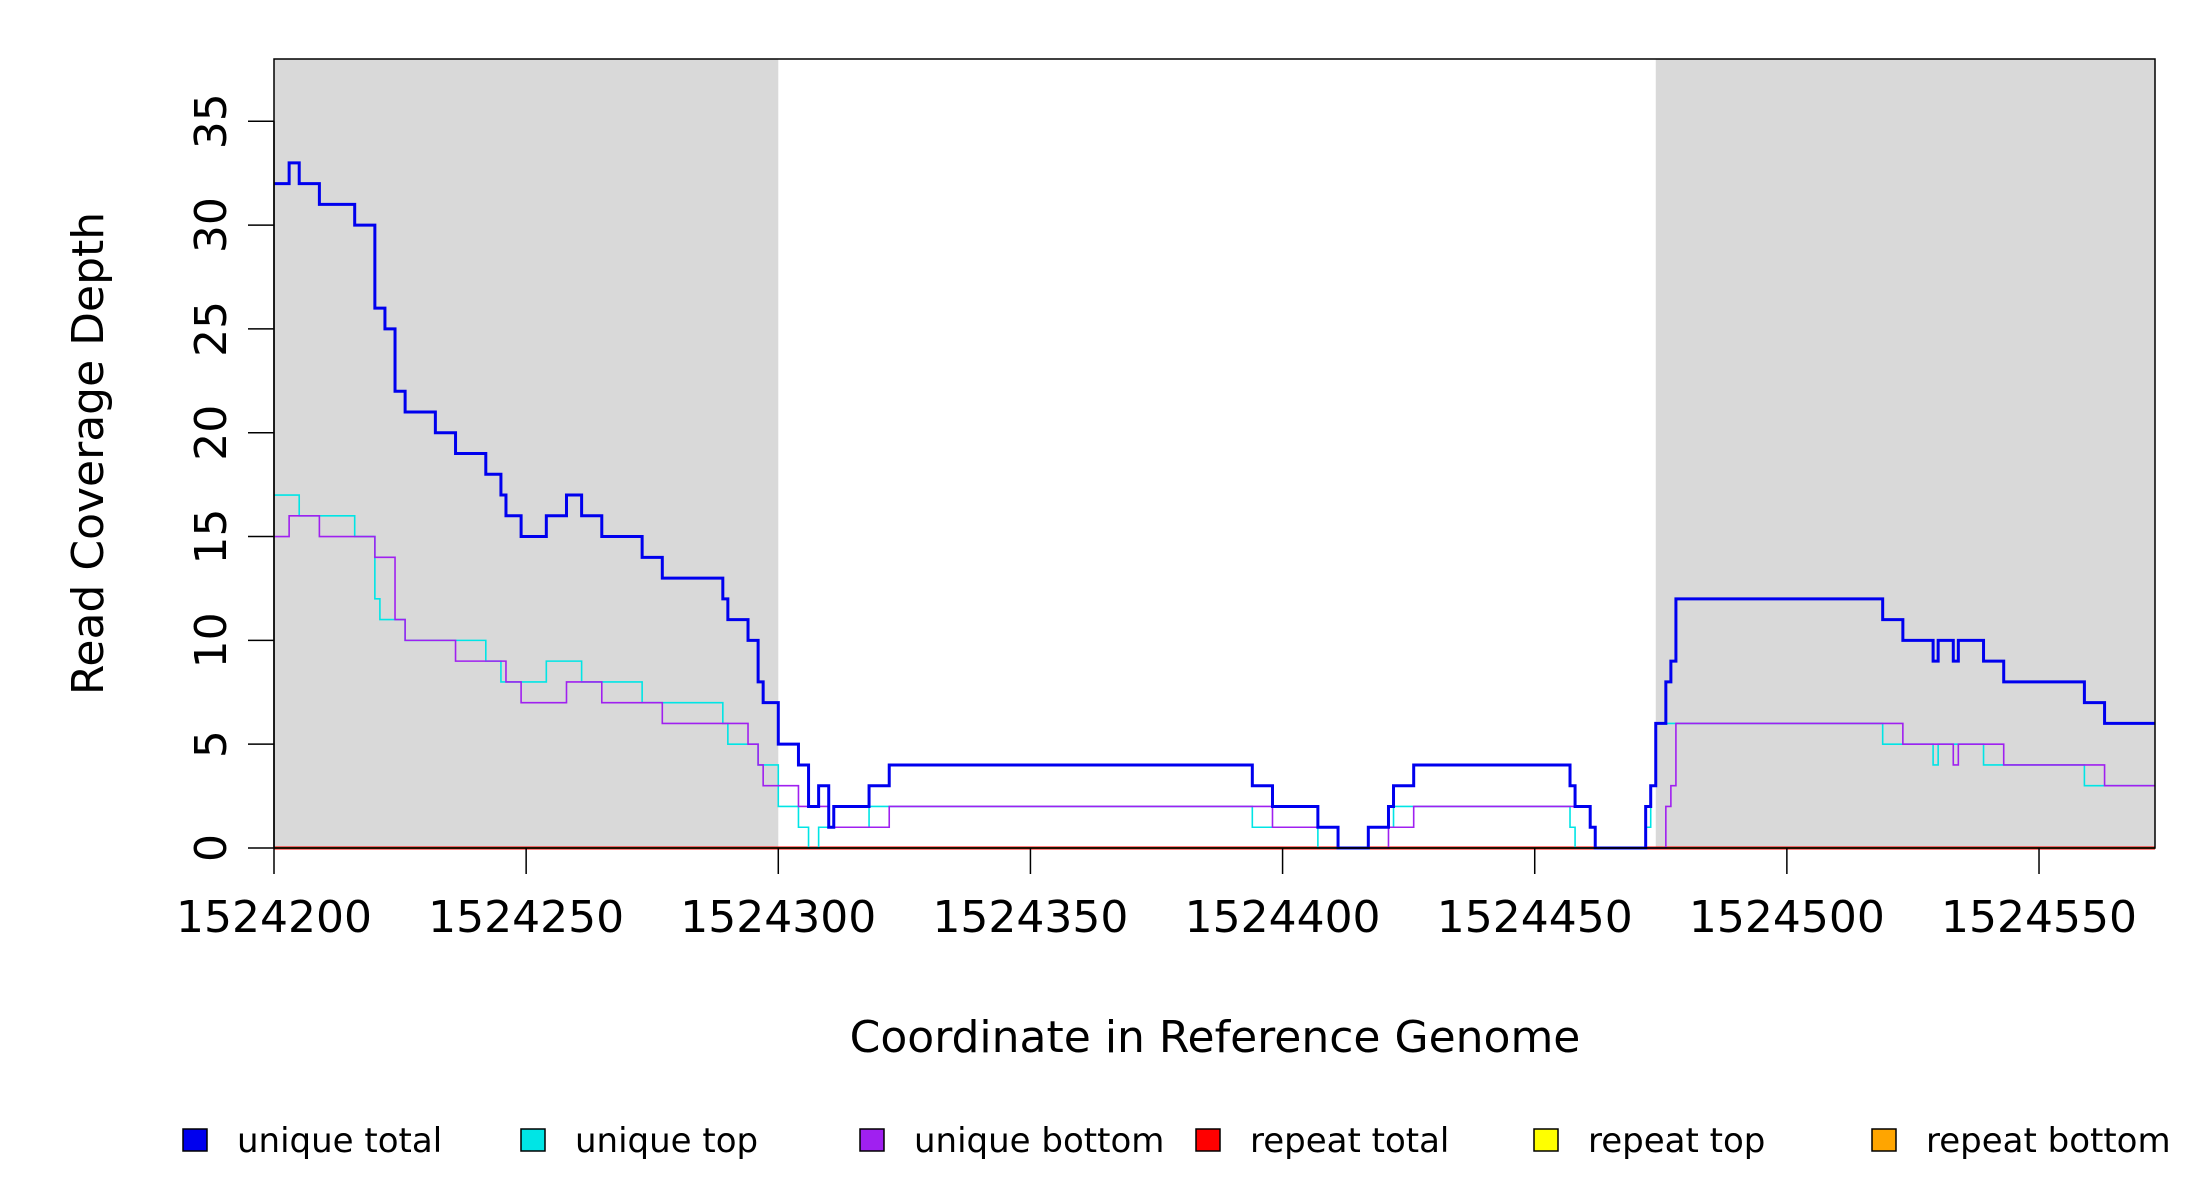 The image size is (2200, 1200). What do you see at coordinates (1535, 917) in the screenshot?
I see `x-tick-label: 1524450` at bounding box center [1535, 917].